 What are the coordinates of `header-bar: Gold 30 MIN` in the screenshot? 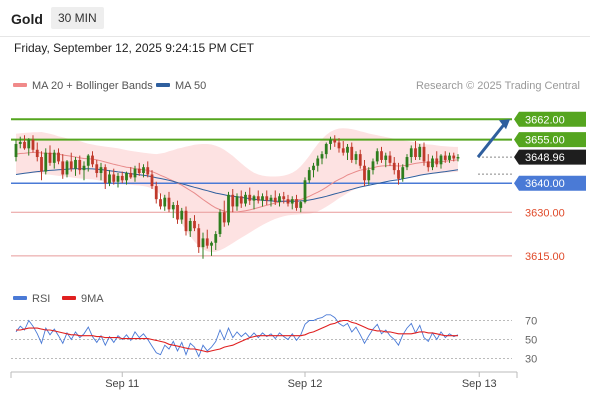 It's located at (295, 18).